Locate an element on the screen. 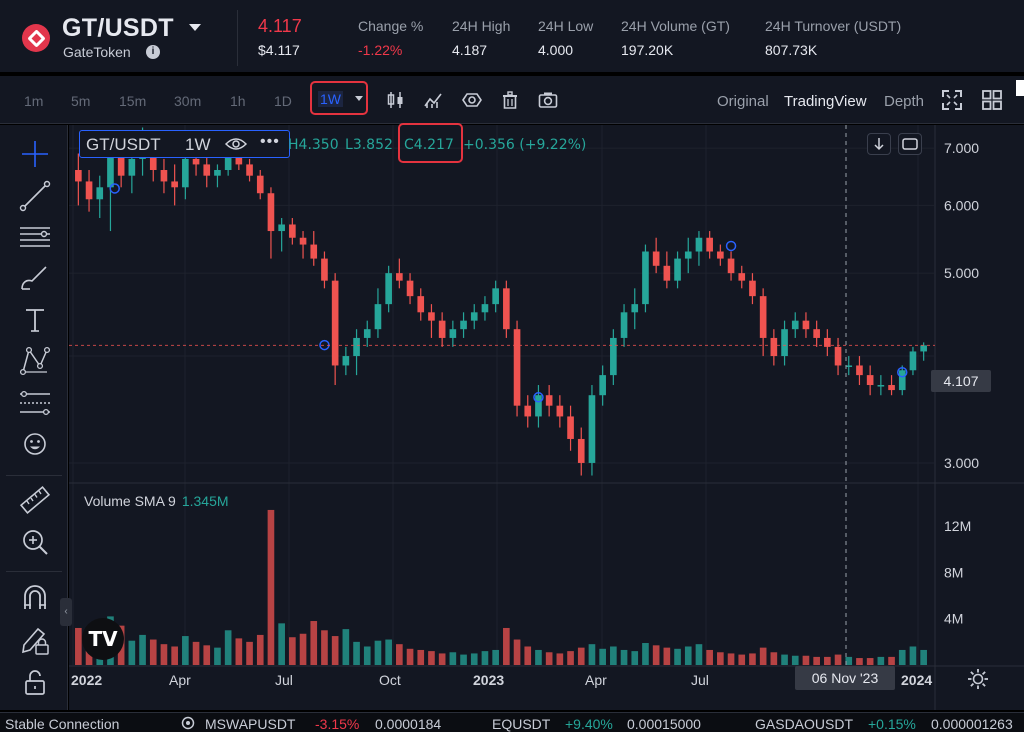  zoom-in-icon is located at coordinates (35, 542).